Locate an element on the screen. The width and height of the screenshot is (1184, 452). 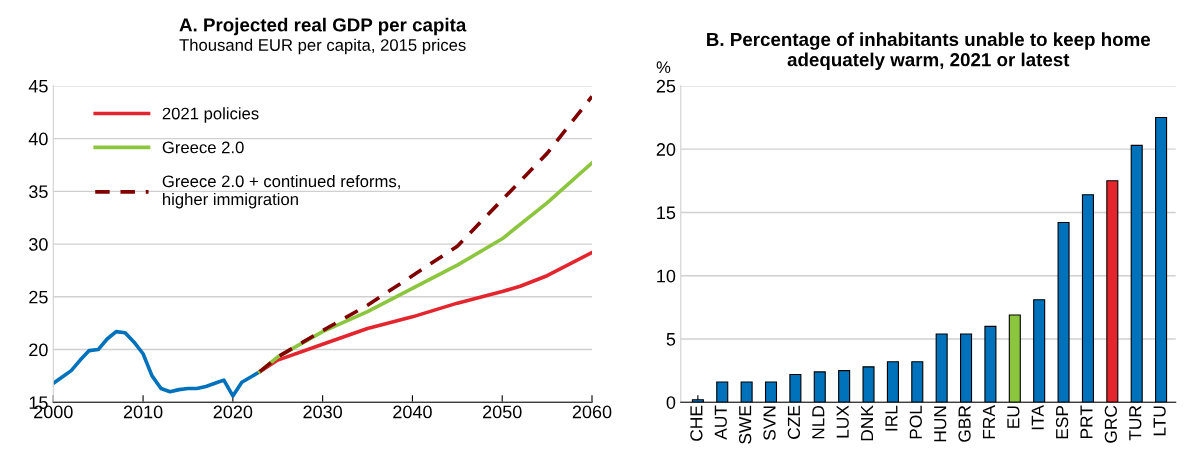
y-tick-label: 45 is located at coordinates (38, 86).